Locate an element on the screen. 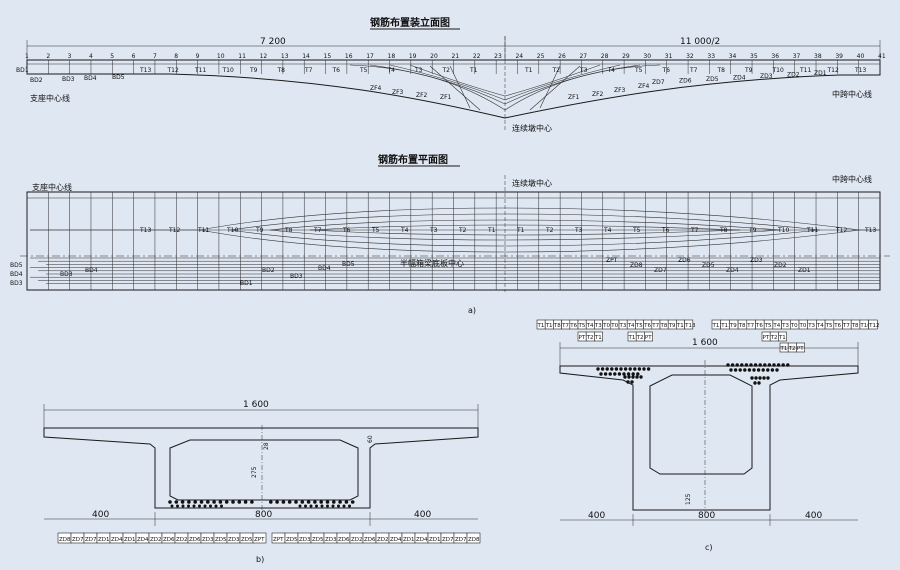  station-number: 27 is located at coordinates (583, 56).